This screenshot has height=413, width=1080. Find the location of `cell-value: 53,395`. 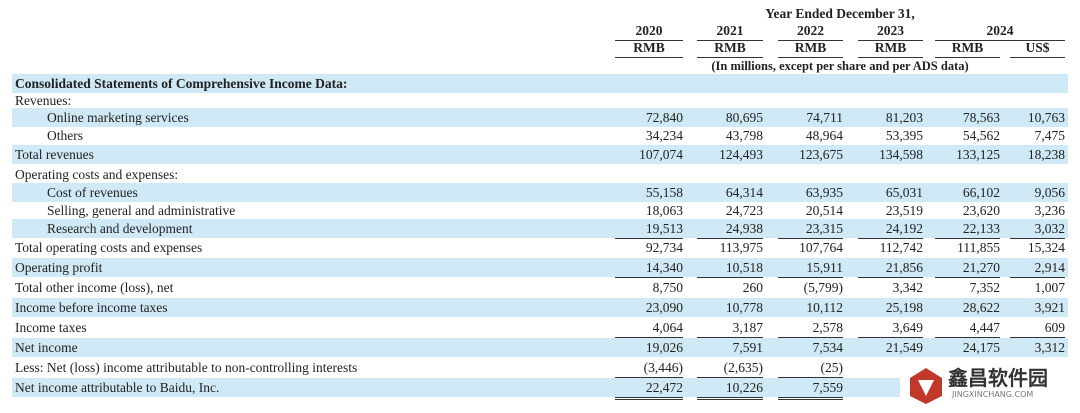

cell-value: 53,395 is located at coordinates (890, 136).